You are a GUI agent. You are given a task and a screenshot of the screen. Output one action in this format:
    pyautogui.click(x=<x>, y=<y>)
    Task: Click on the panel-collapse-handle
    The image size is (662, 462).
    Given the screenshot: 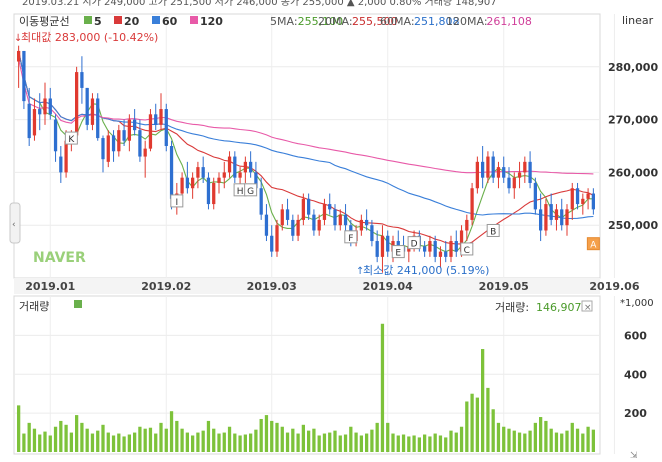 What is the action you would take?
    pyautogui.click(x=15, y=223)
    